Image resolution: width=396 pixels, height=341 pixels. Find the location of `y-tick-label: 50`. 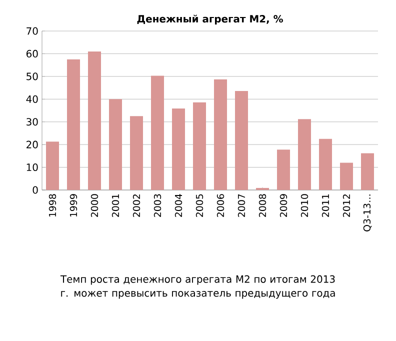

y-tick-label: 50 is located at coordinates (32, 76).